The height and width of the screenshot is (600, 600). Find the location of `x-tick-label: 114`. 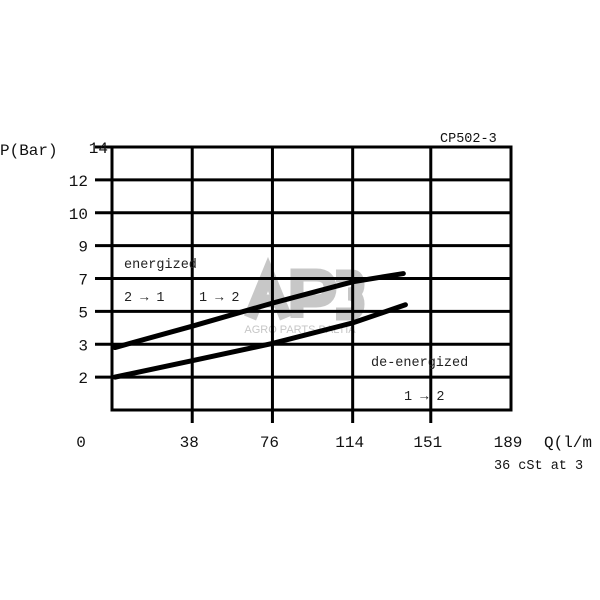

x-tick-label: 114 is located at coordinates (349, 443).